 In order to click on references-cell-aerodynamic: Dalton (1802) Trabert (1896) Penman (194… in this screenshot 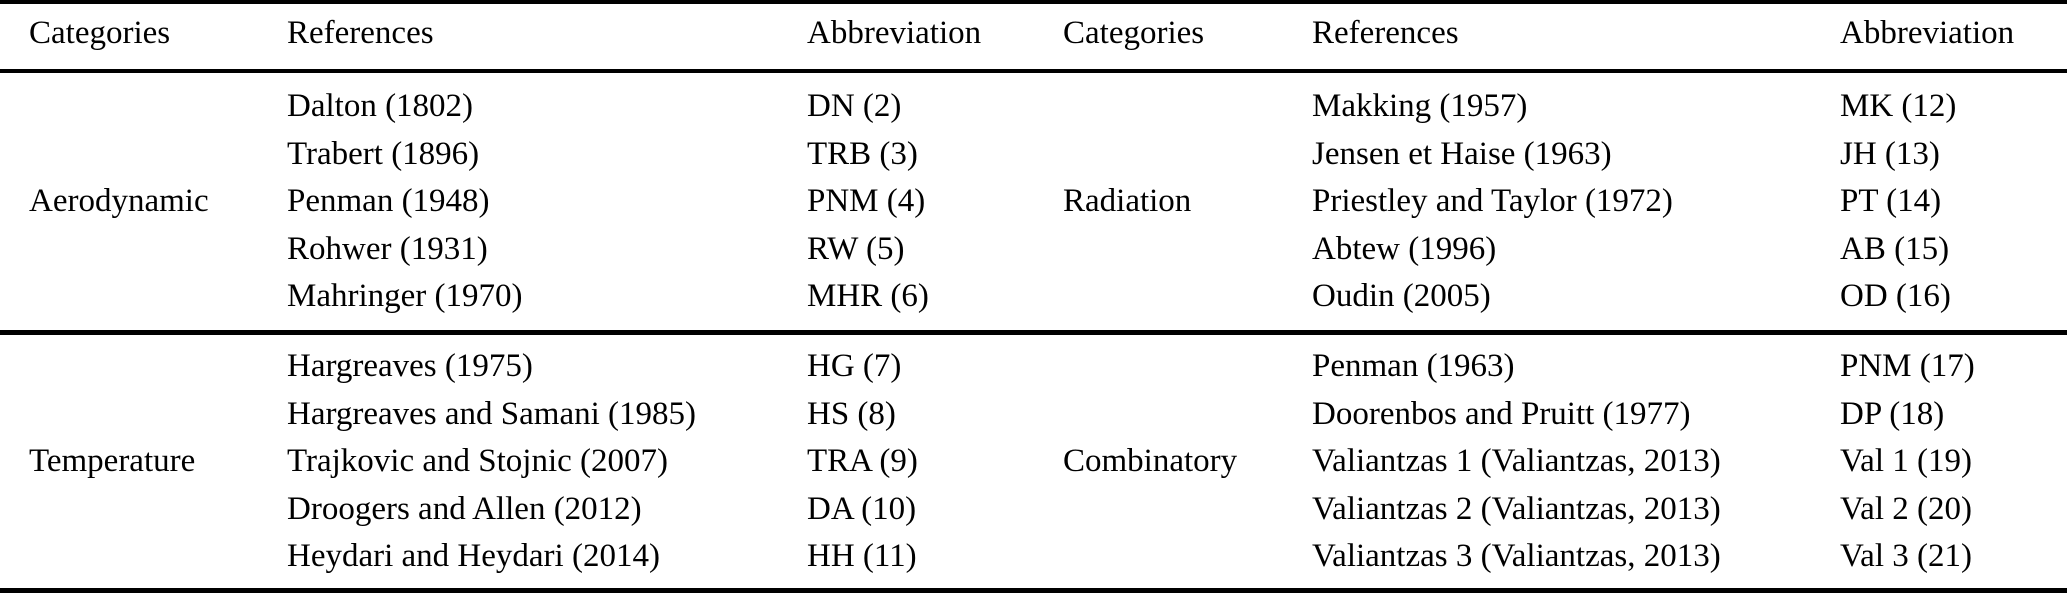, I will do `click(547, 201)`.